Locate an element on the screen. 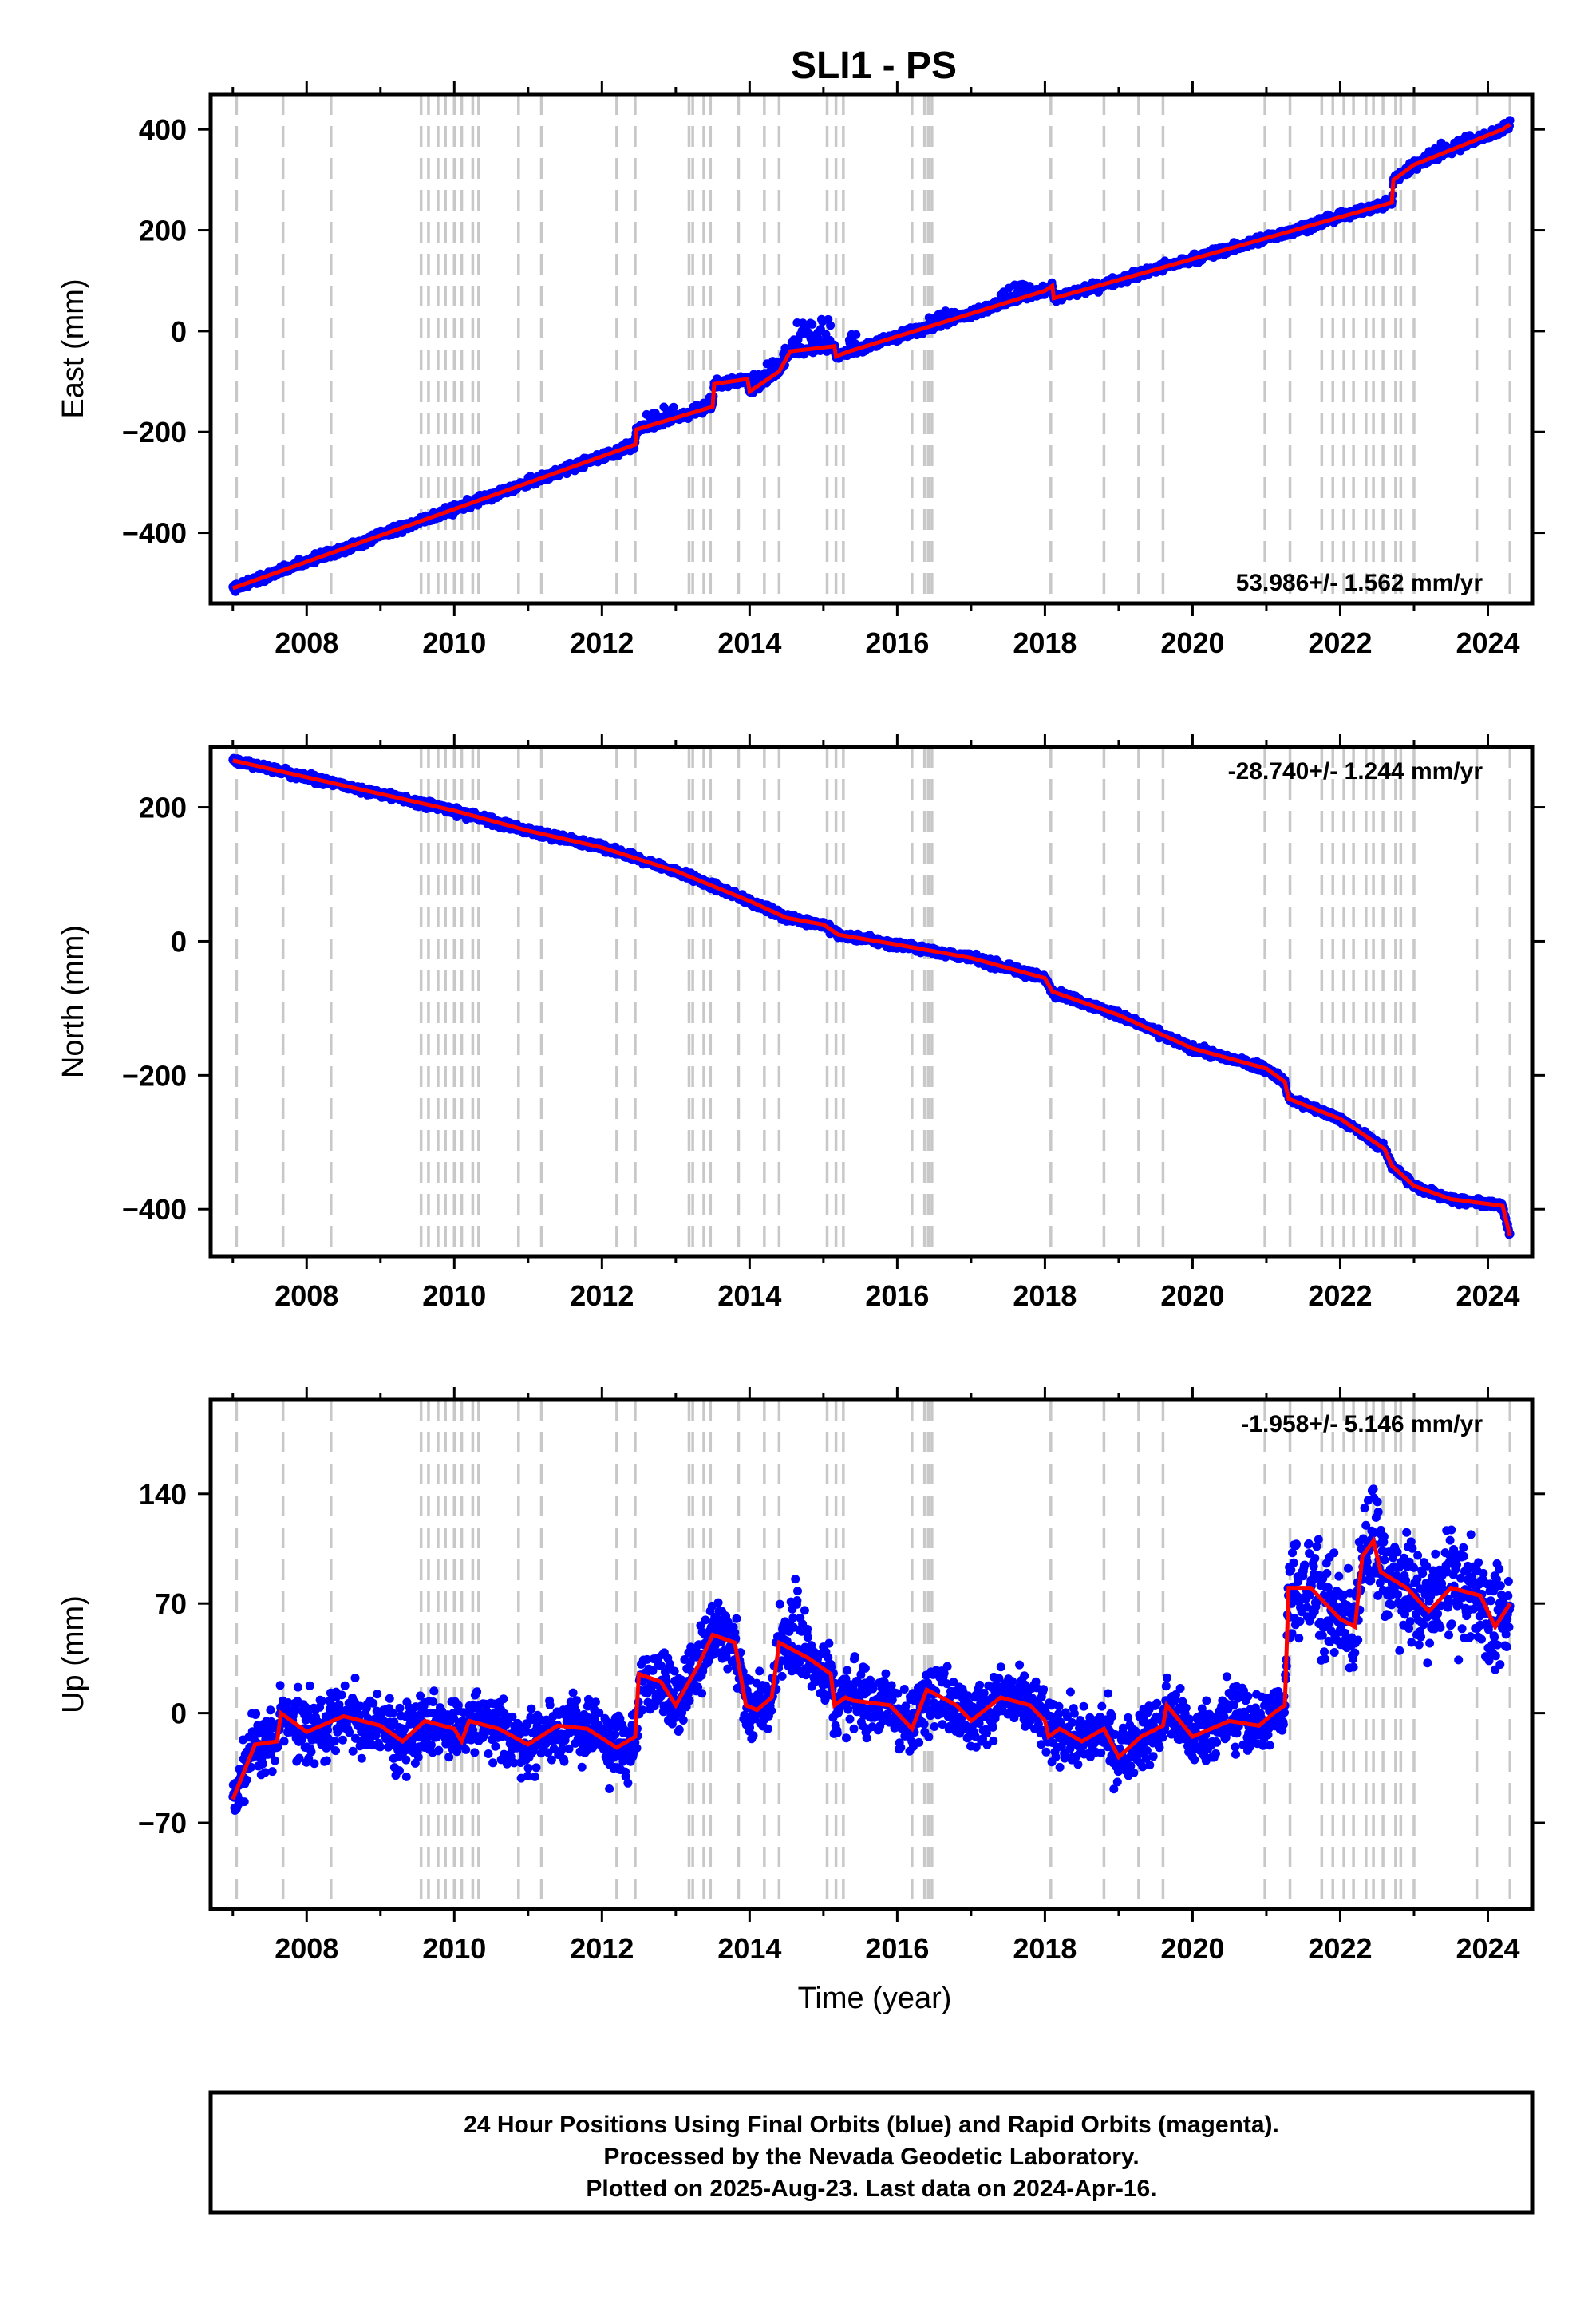  east-y-axis-label: East (mm) is located at coordinates (73, 348).